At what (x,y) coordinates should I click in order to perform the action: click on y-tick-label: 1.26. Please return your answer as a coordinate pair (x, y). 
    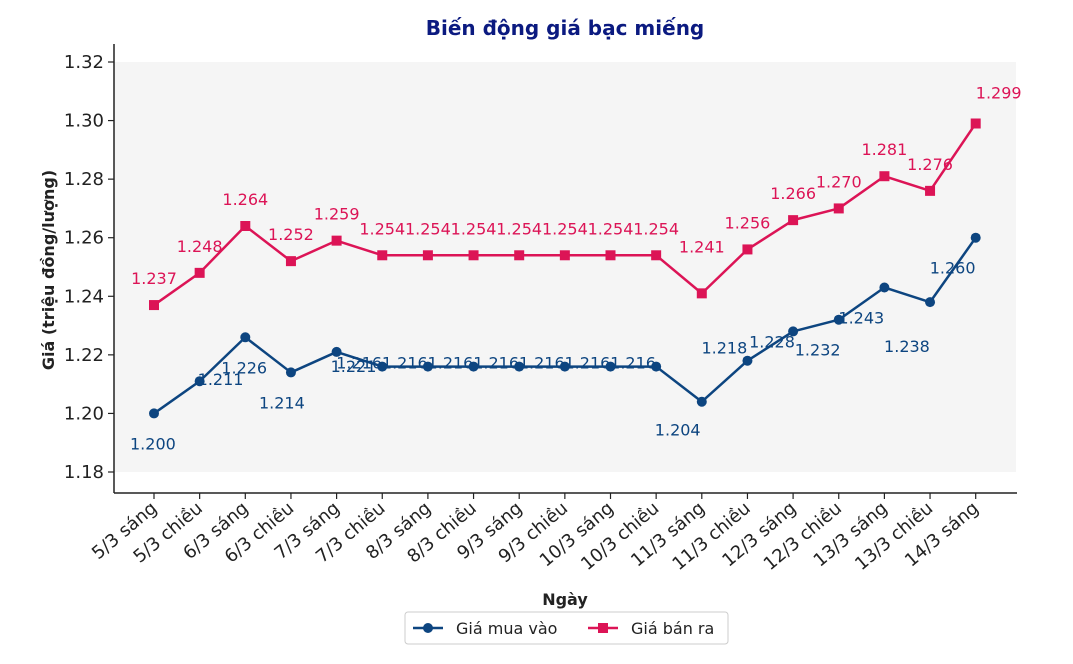
    Looking at the image, I should click on (84, 238).